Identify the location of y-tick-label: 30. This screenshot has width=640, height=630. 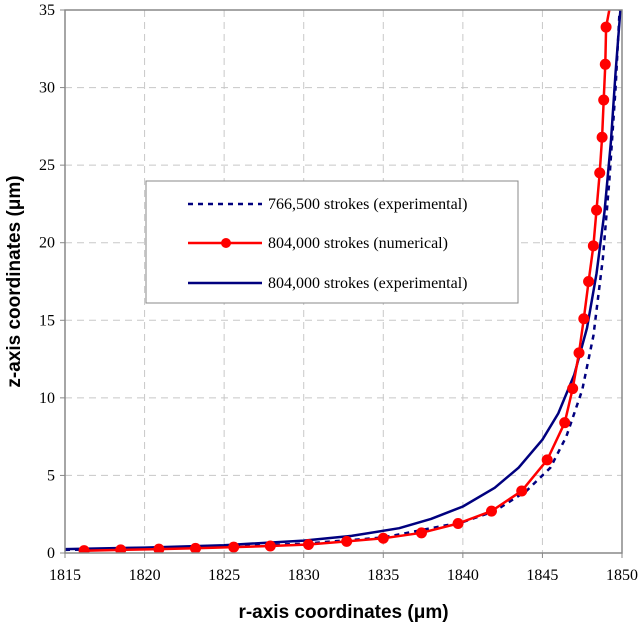
(47, 88).